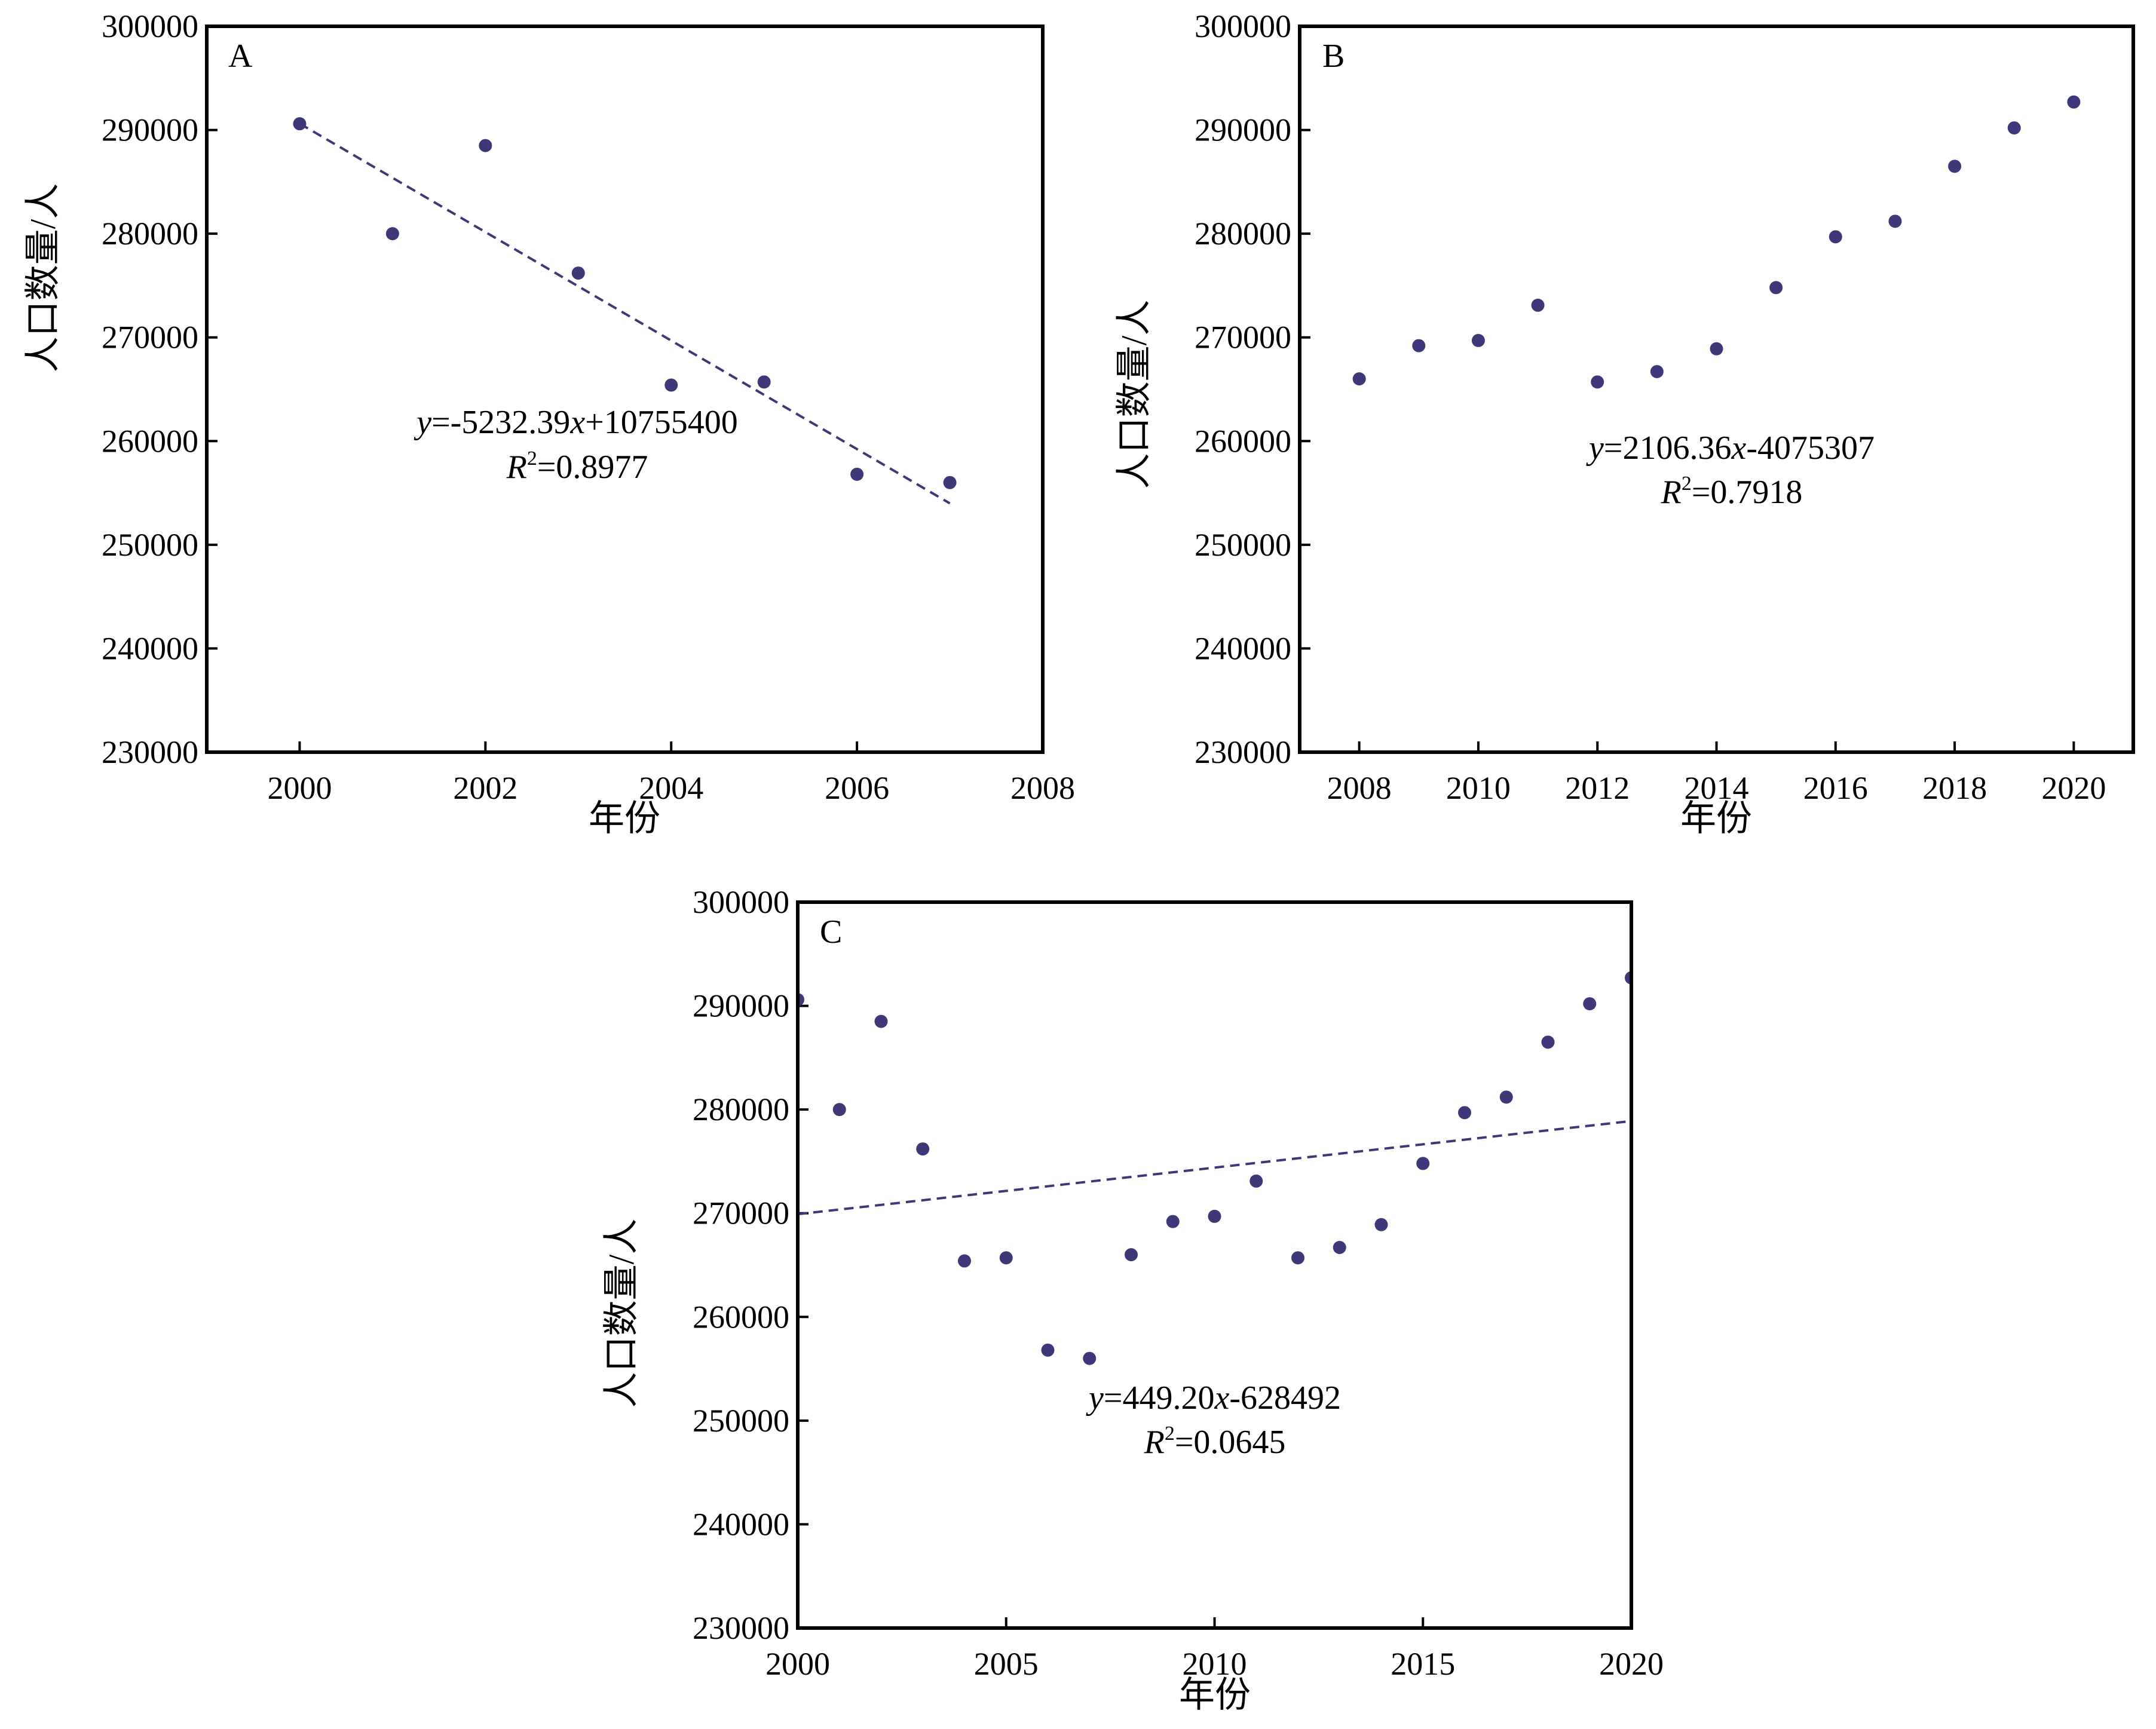 The image size is (2156, 1729). What do you see at coordinates (1597, 788) in the screenshot?
I see `x-tick-label: 2012` at bounding box center [1597, 788].